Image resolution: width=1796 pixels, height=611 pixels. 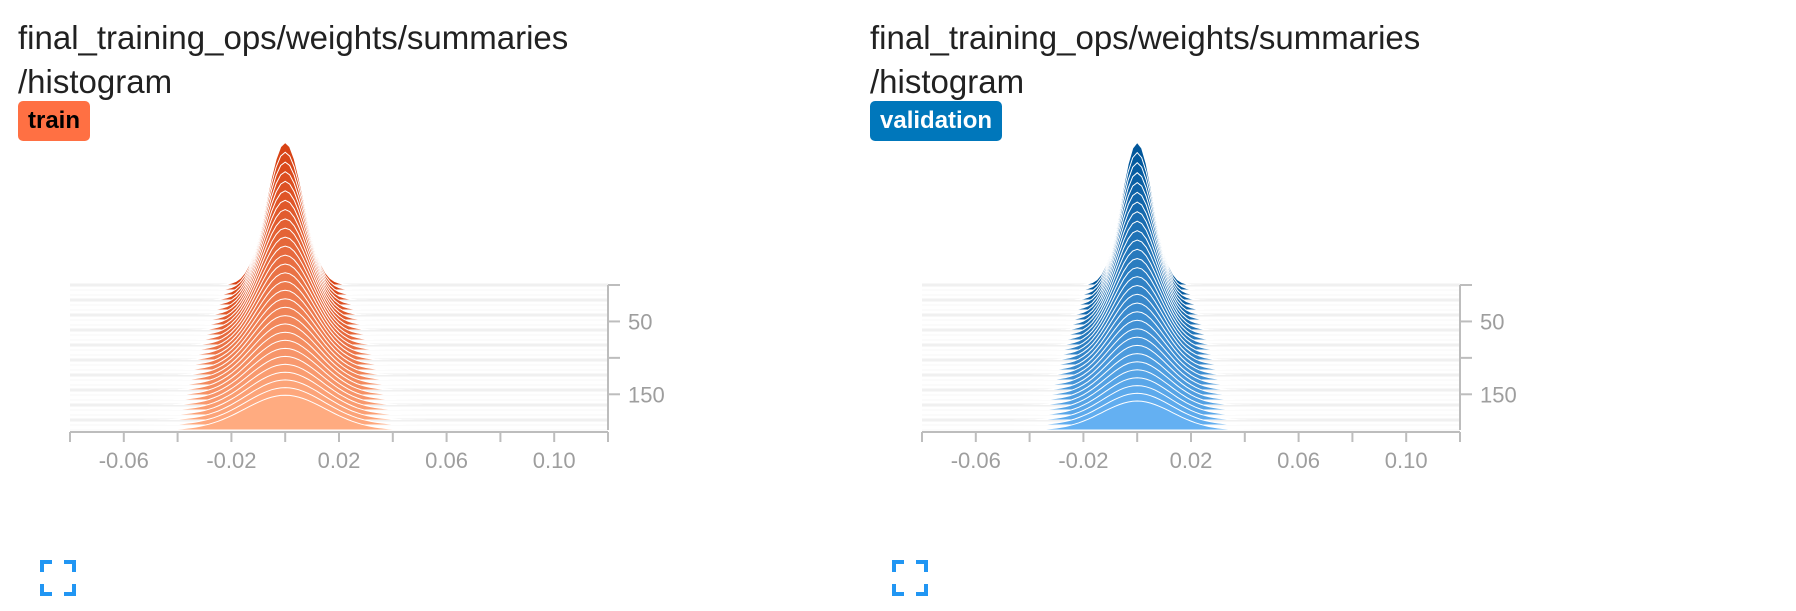 What do you see at coordinates (936, 121) in the screenshot?
I see `run-badge-validation: validation` at bounding box center [936, 121].